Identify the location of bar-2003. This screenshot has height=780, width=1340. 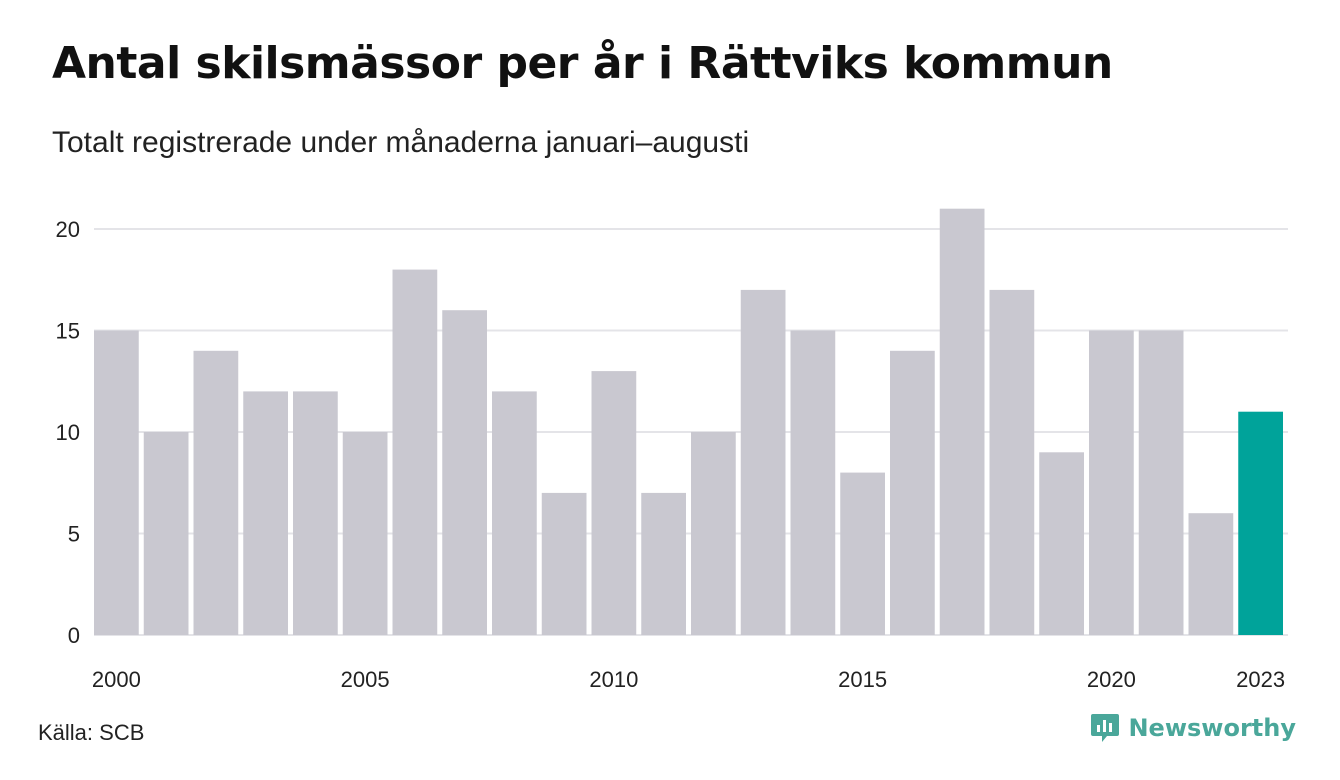
(265, 513).